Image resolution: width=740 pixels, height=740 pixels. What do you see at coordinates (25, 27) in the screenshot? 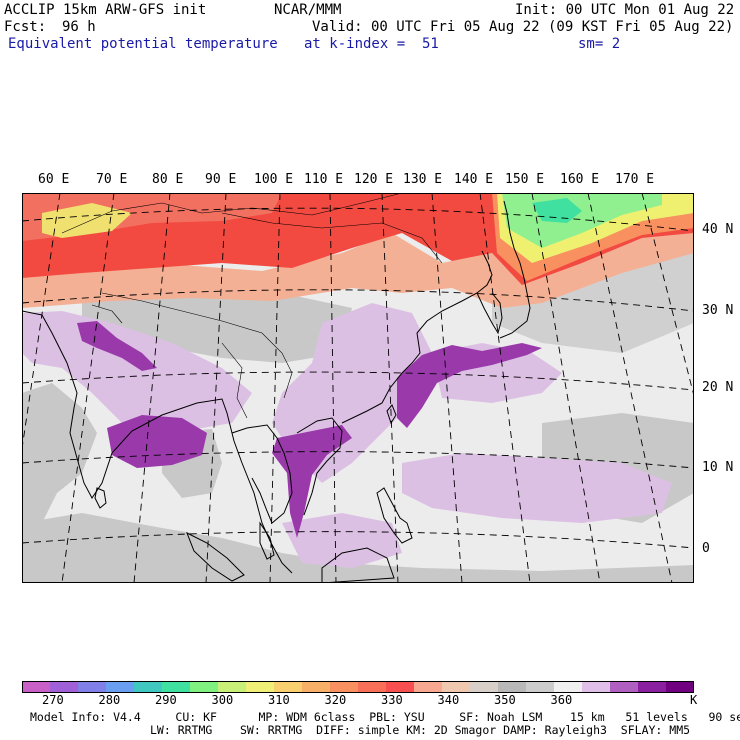
I see `forecast-label: Fcst:` at bounding box center [25, 27].